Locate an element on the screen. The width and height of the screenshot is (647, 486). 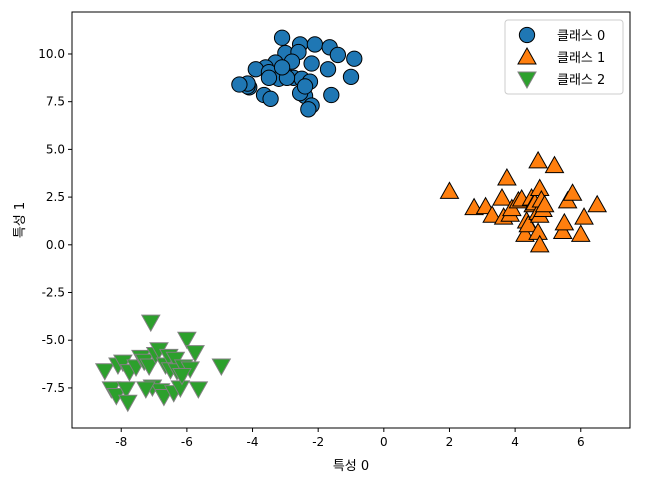
y-tick-label: 0.0 is located at coordinates (55, 245).